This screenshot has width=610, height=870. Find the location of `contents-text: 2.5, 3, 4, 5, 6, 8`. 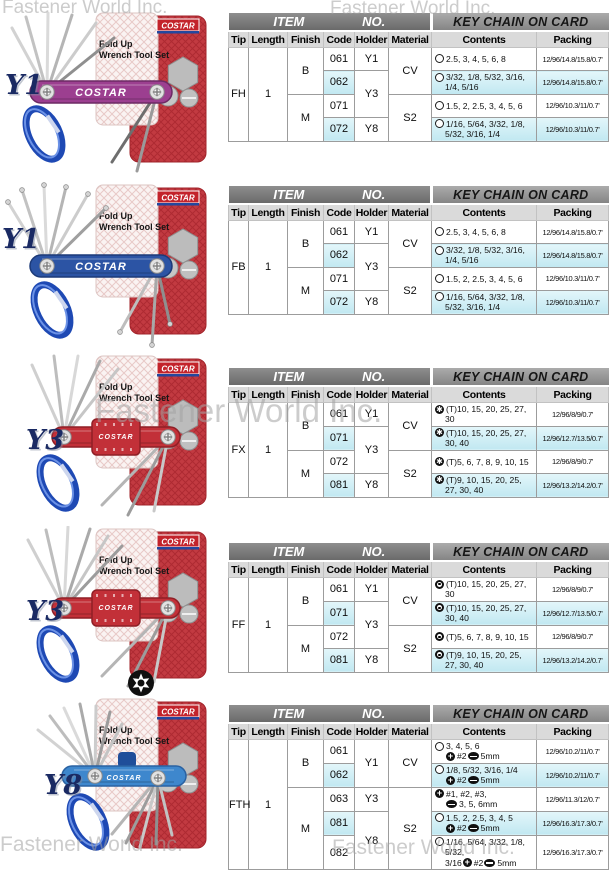

contents-text: 2.5, 3, 4, 5, 6, 8 is located at coordinates (476, 58).